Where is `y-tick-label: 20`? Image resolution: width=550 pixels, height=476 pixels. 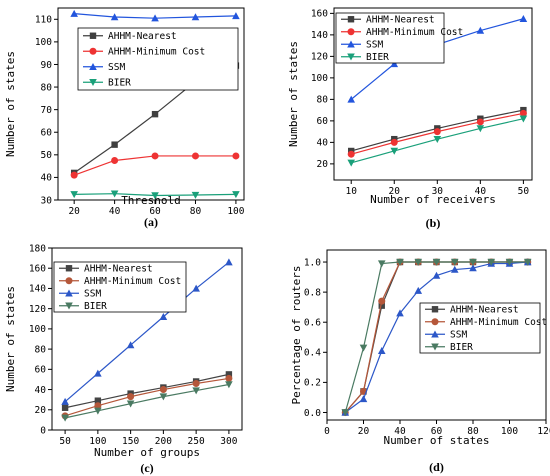
y-tick-label: 20 is located at coordinates (323, 164).